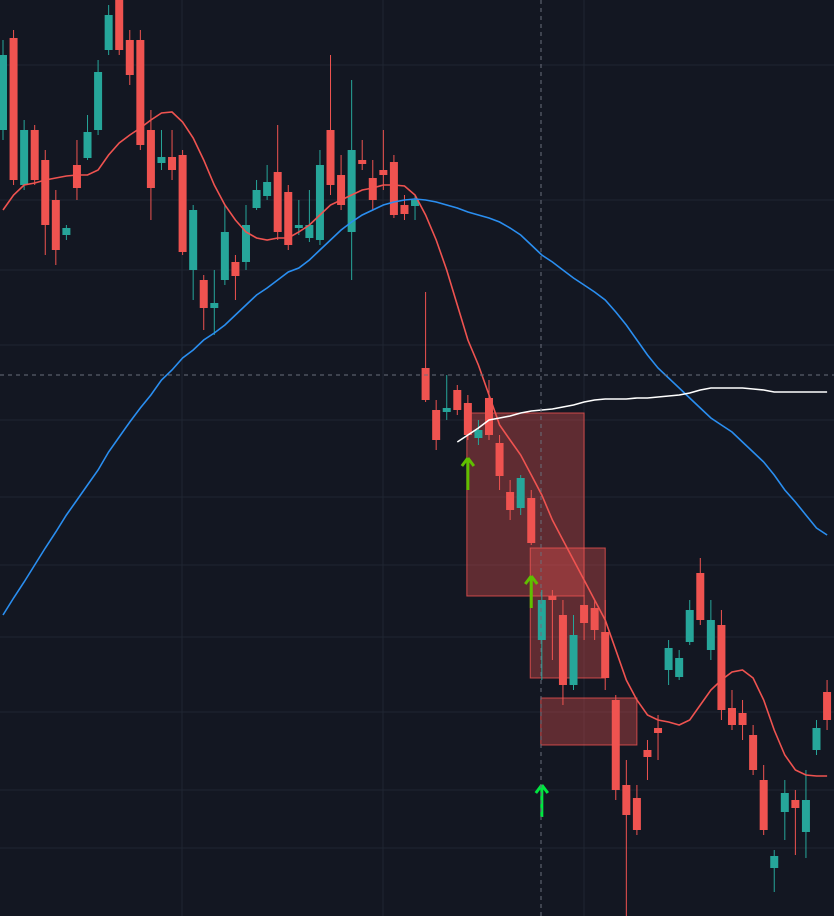  I want to click on signals, so click(505, 637).